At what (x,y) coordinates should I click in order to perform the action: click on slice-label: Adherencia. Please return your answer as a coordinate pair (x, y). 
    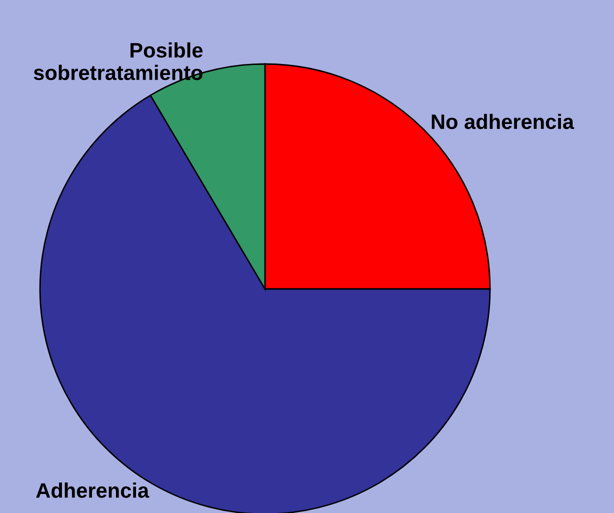
    Looking at the image, I should click on (93, 490).